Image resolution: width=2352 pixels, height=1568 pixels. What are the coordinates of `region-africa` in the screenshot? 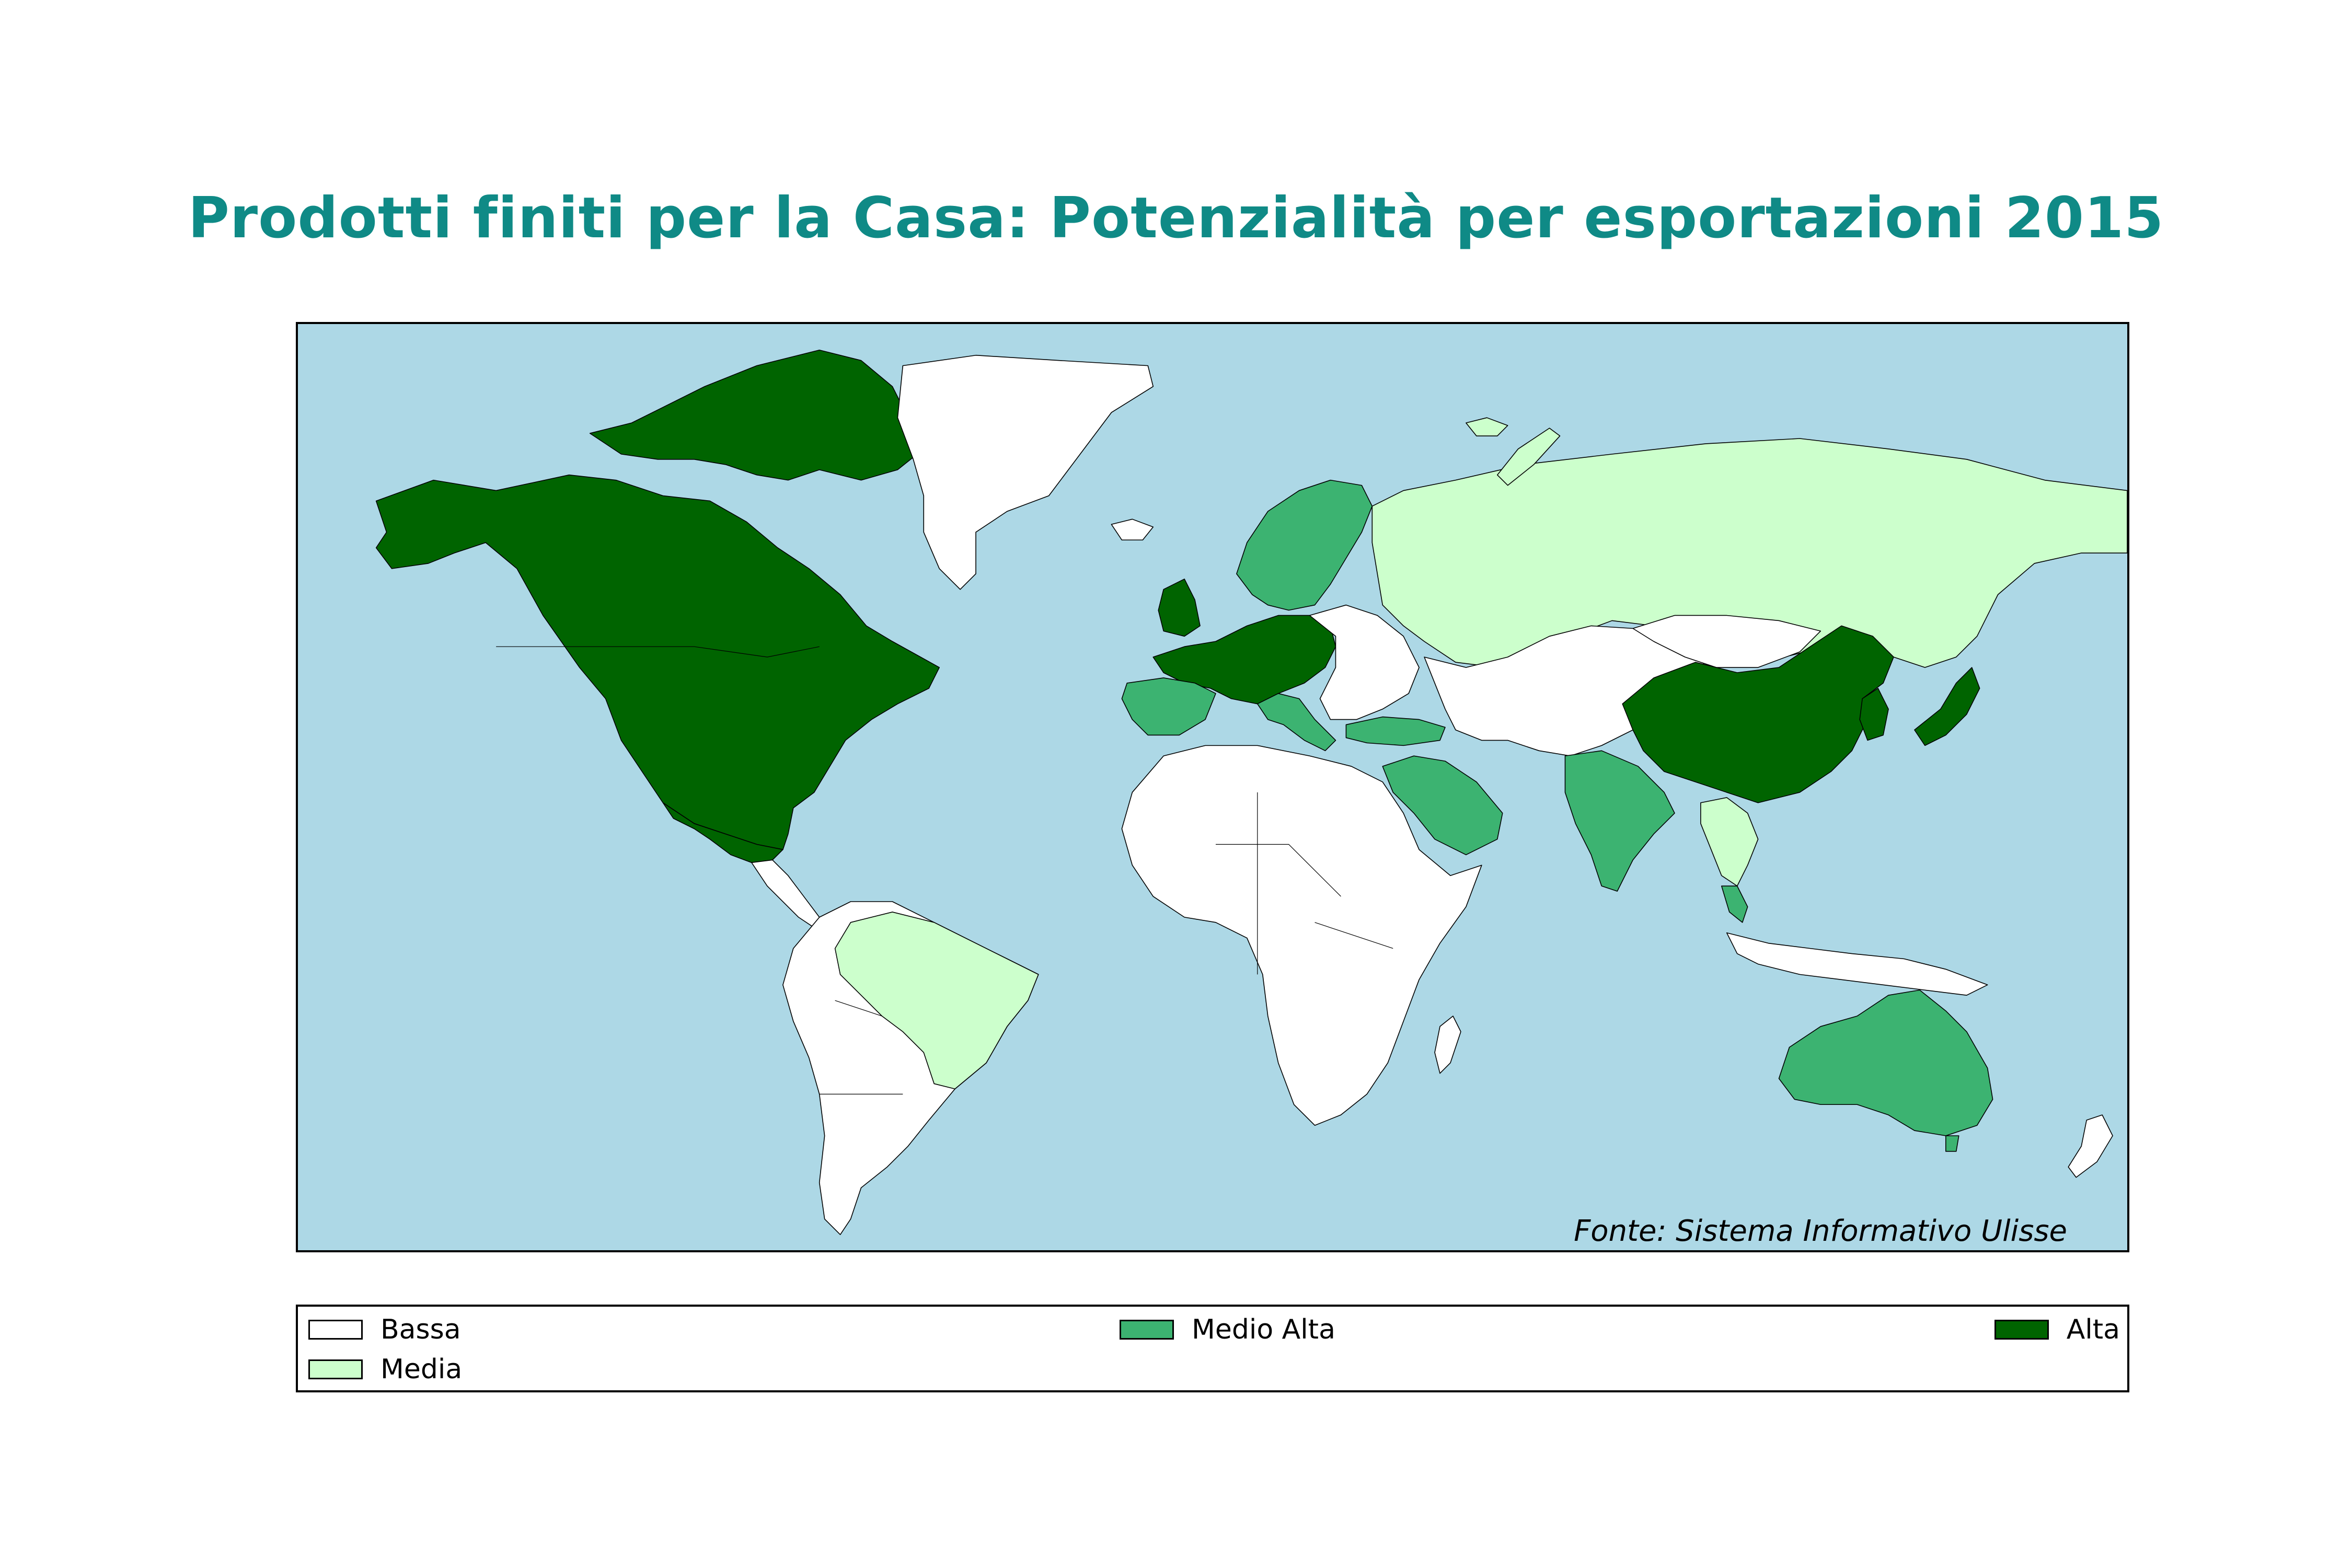 It's located at (1301, 935).